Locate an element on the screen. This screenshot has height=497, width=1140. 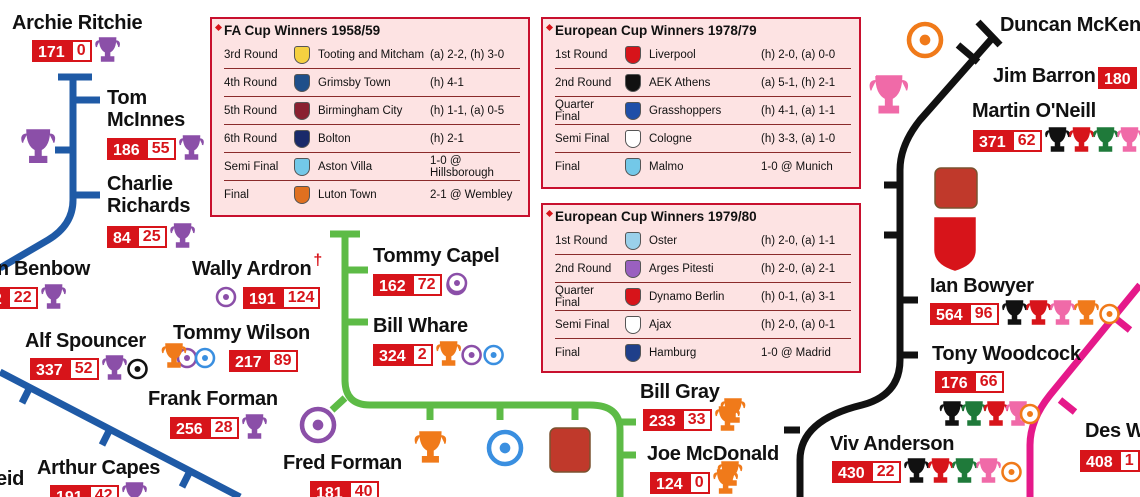
player-stats: 217 89 is located at coordinates (263, 361).